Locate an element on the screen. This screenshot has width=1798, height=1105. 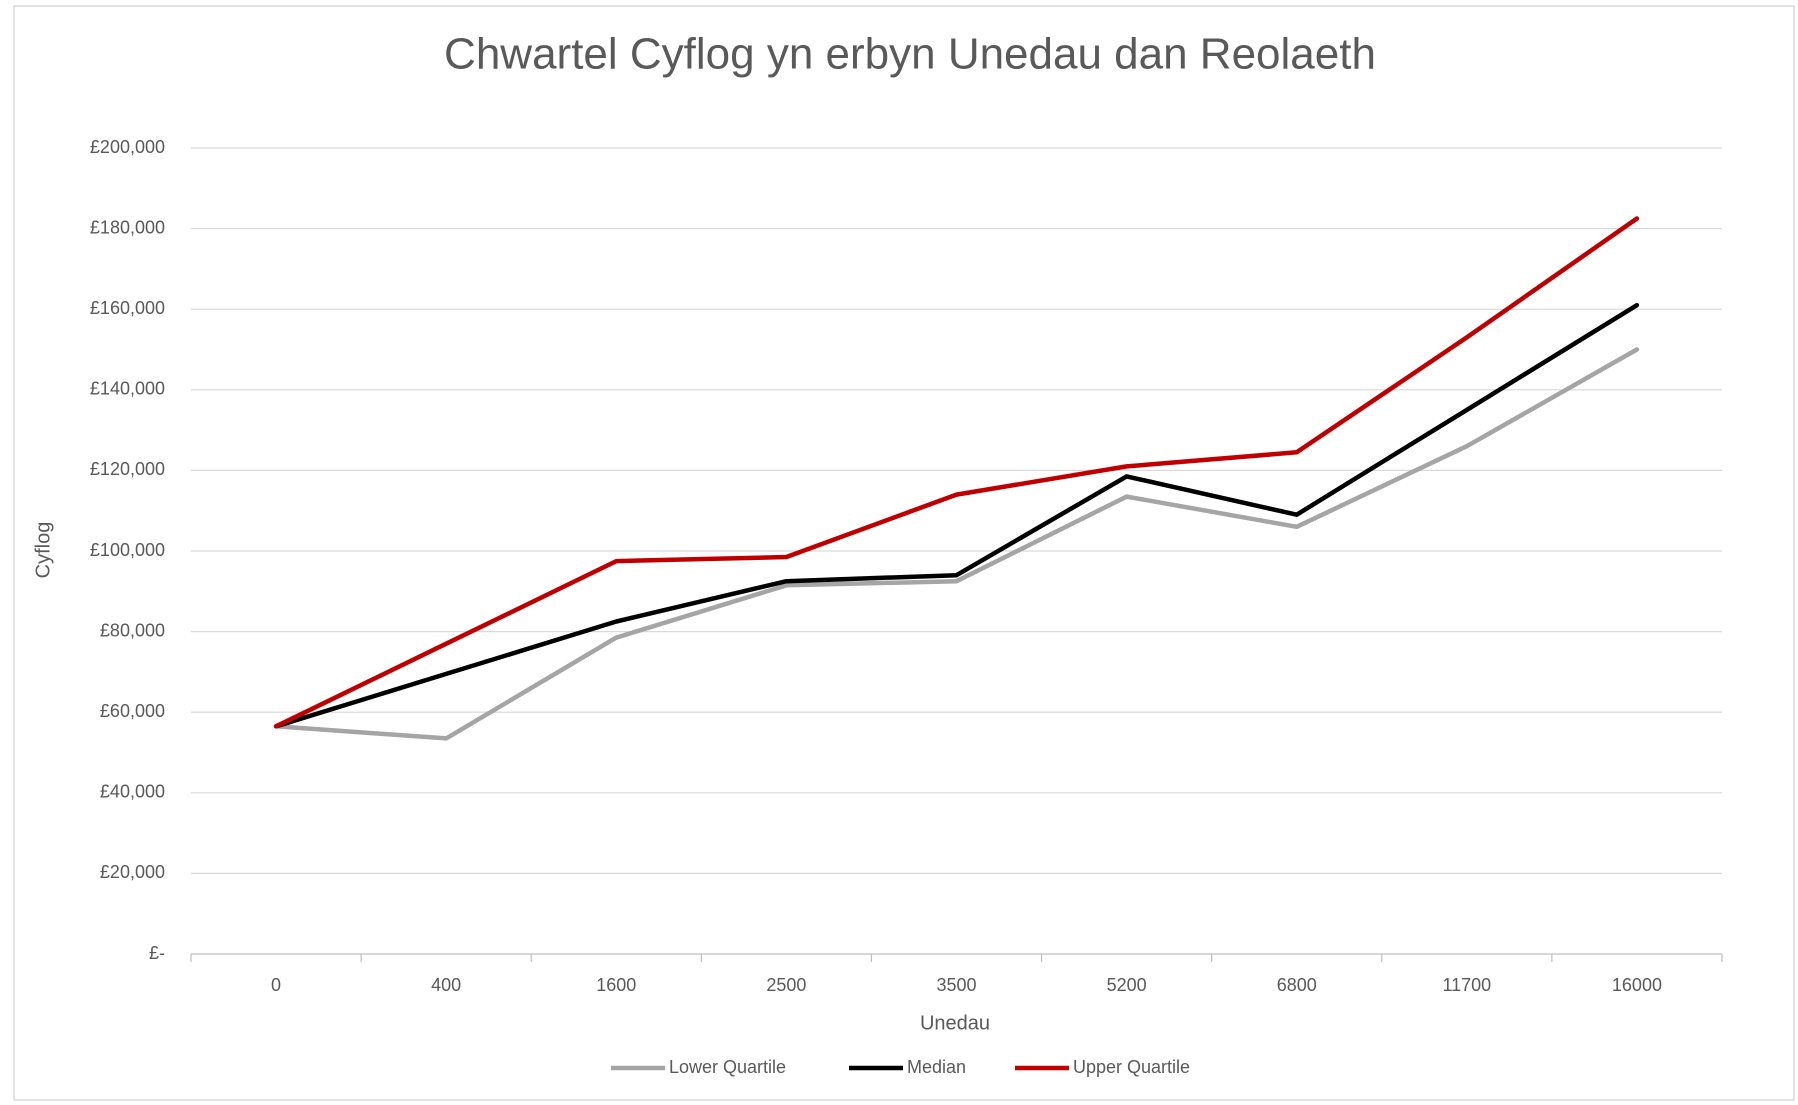
x-tick-label: 16000 is located at coordinates (1637, 985).